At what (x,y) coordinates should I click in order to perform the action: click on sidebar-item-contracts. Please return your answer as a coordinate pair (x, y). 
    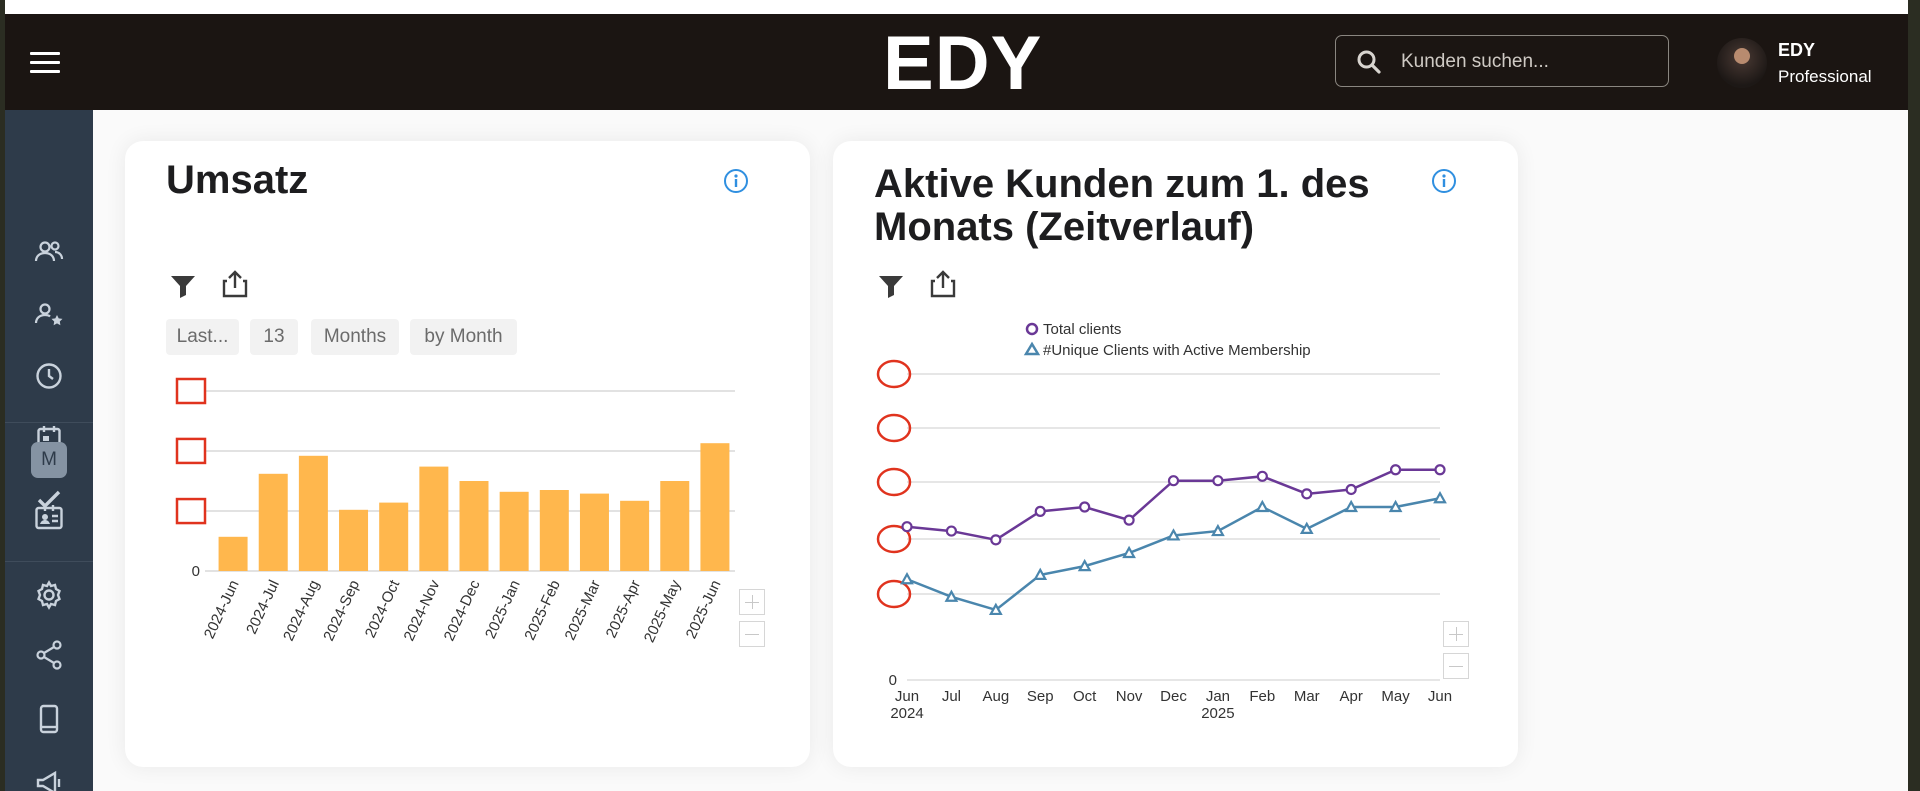
    Looking at the image, I should click on (49, 517).